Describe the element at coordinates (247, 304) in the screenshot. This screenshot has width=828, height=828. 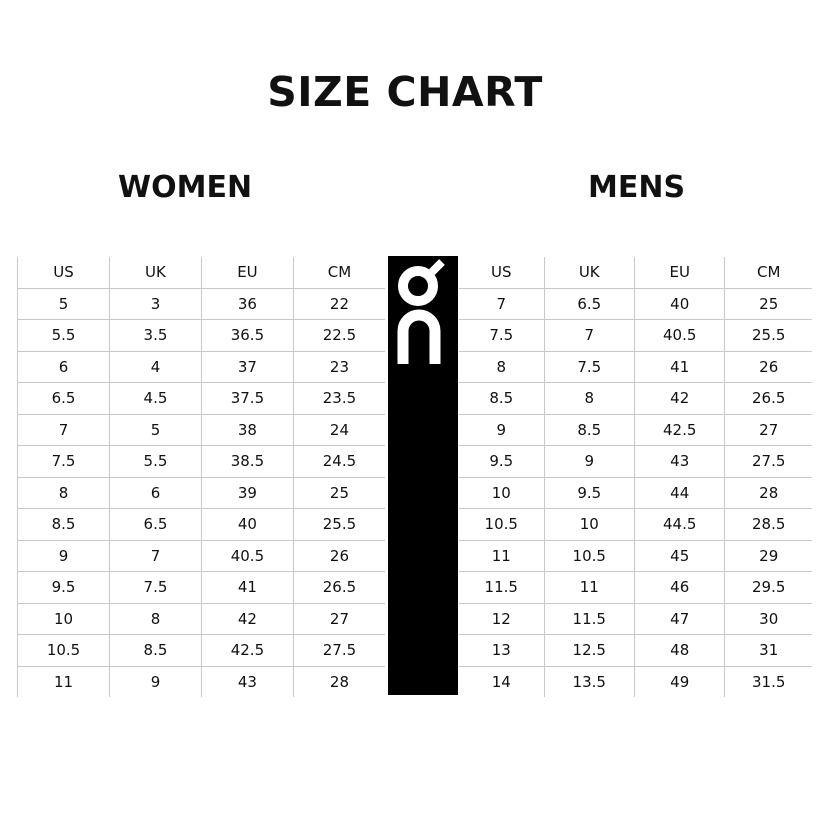
I see `table-cell: 36` at that location.